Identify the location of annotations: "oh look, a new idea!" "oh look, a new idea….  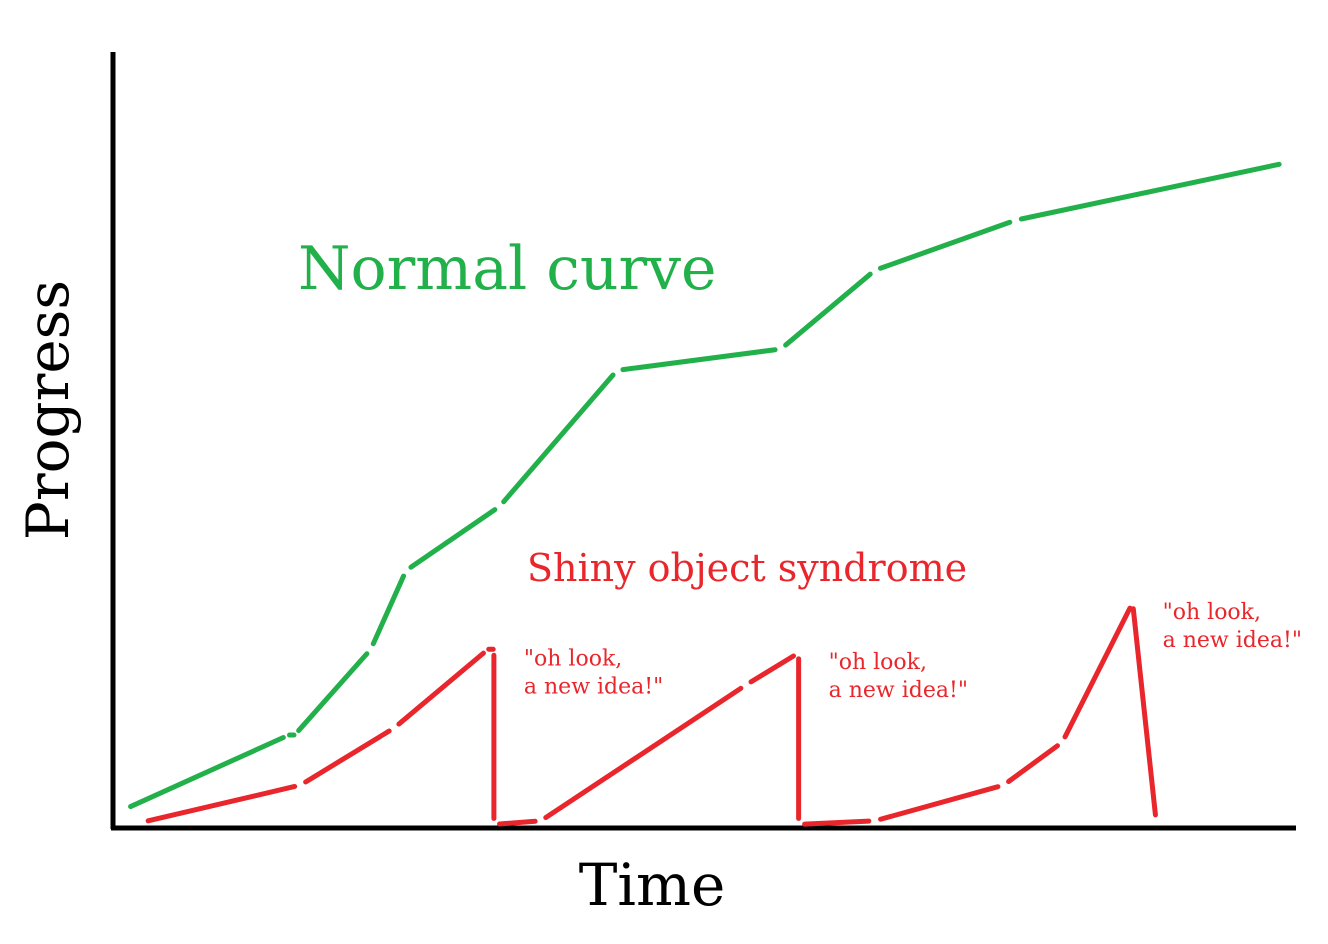
(913, 651).